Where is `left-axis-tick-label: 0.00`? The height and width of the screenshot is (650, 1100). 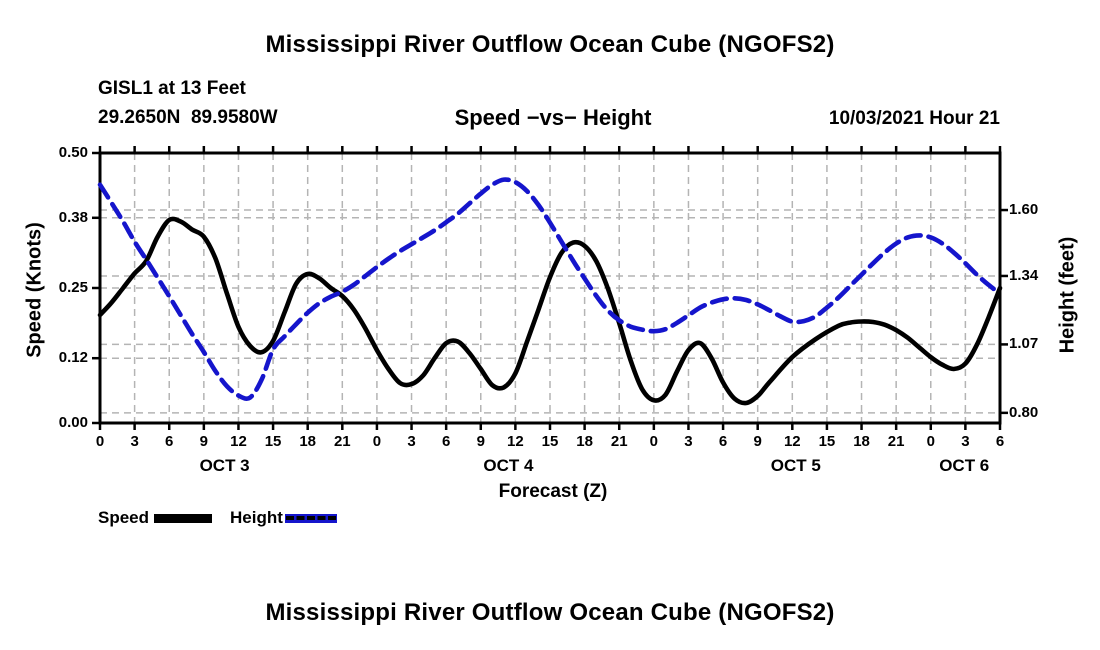 left-axis-tick-label: 0.00 is located at coordinates (73, 422).